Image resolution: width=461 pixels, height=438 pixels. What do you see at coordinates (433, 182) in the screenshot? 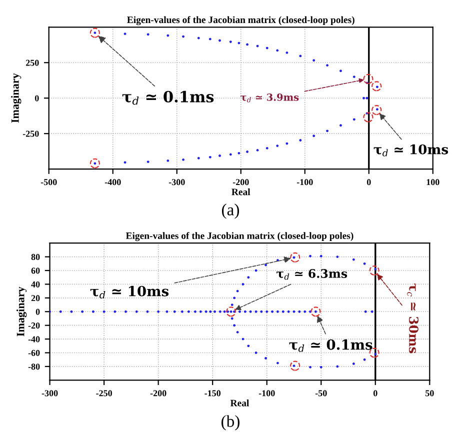
I see `x-tick-label: 100` at bounding box center [433, 182].